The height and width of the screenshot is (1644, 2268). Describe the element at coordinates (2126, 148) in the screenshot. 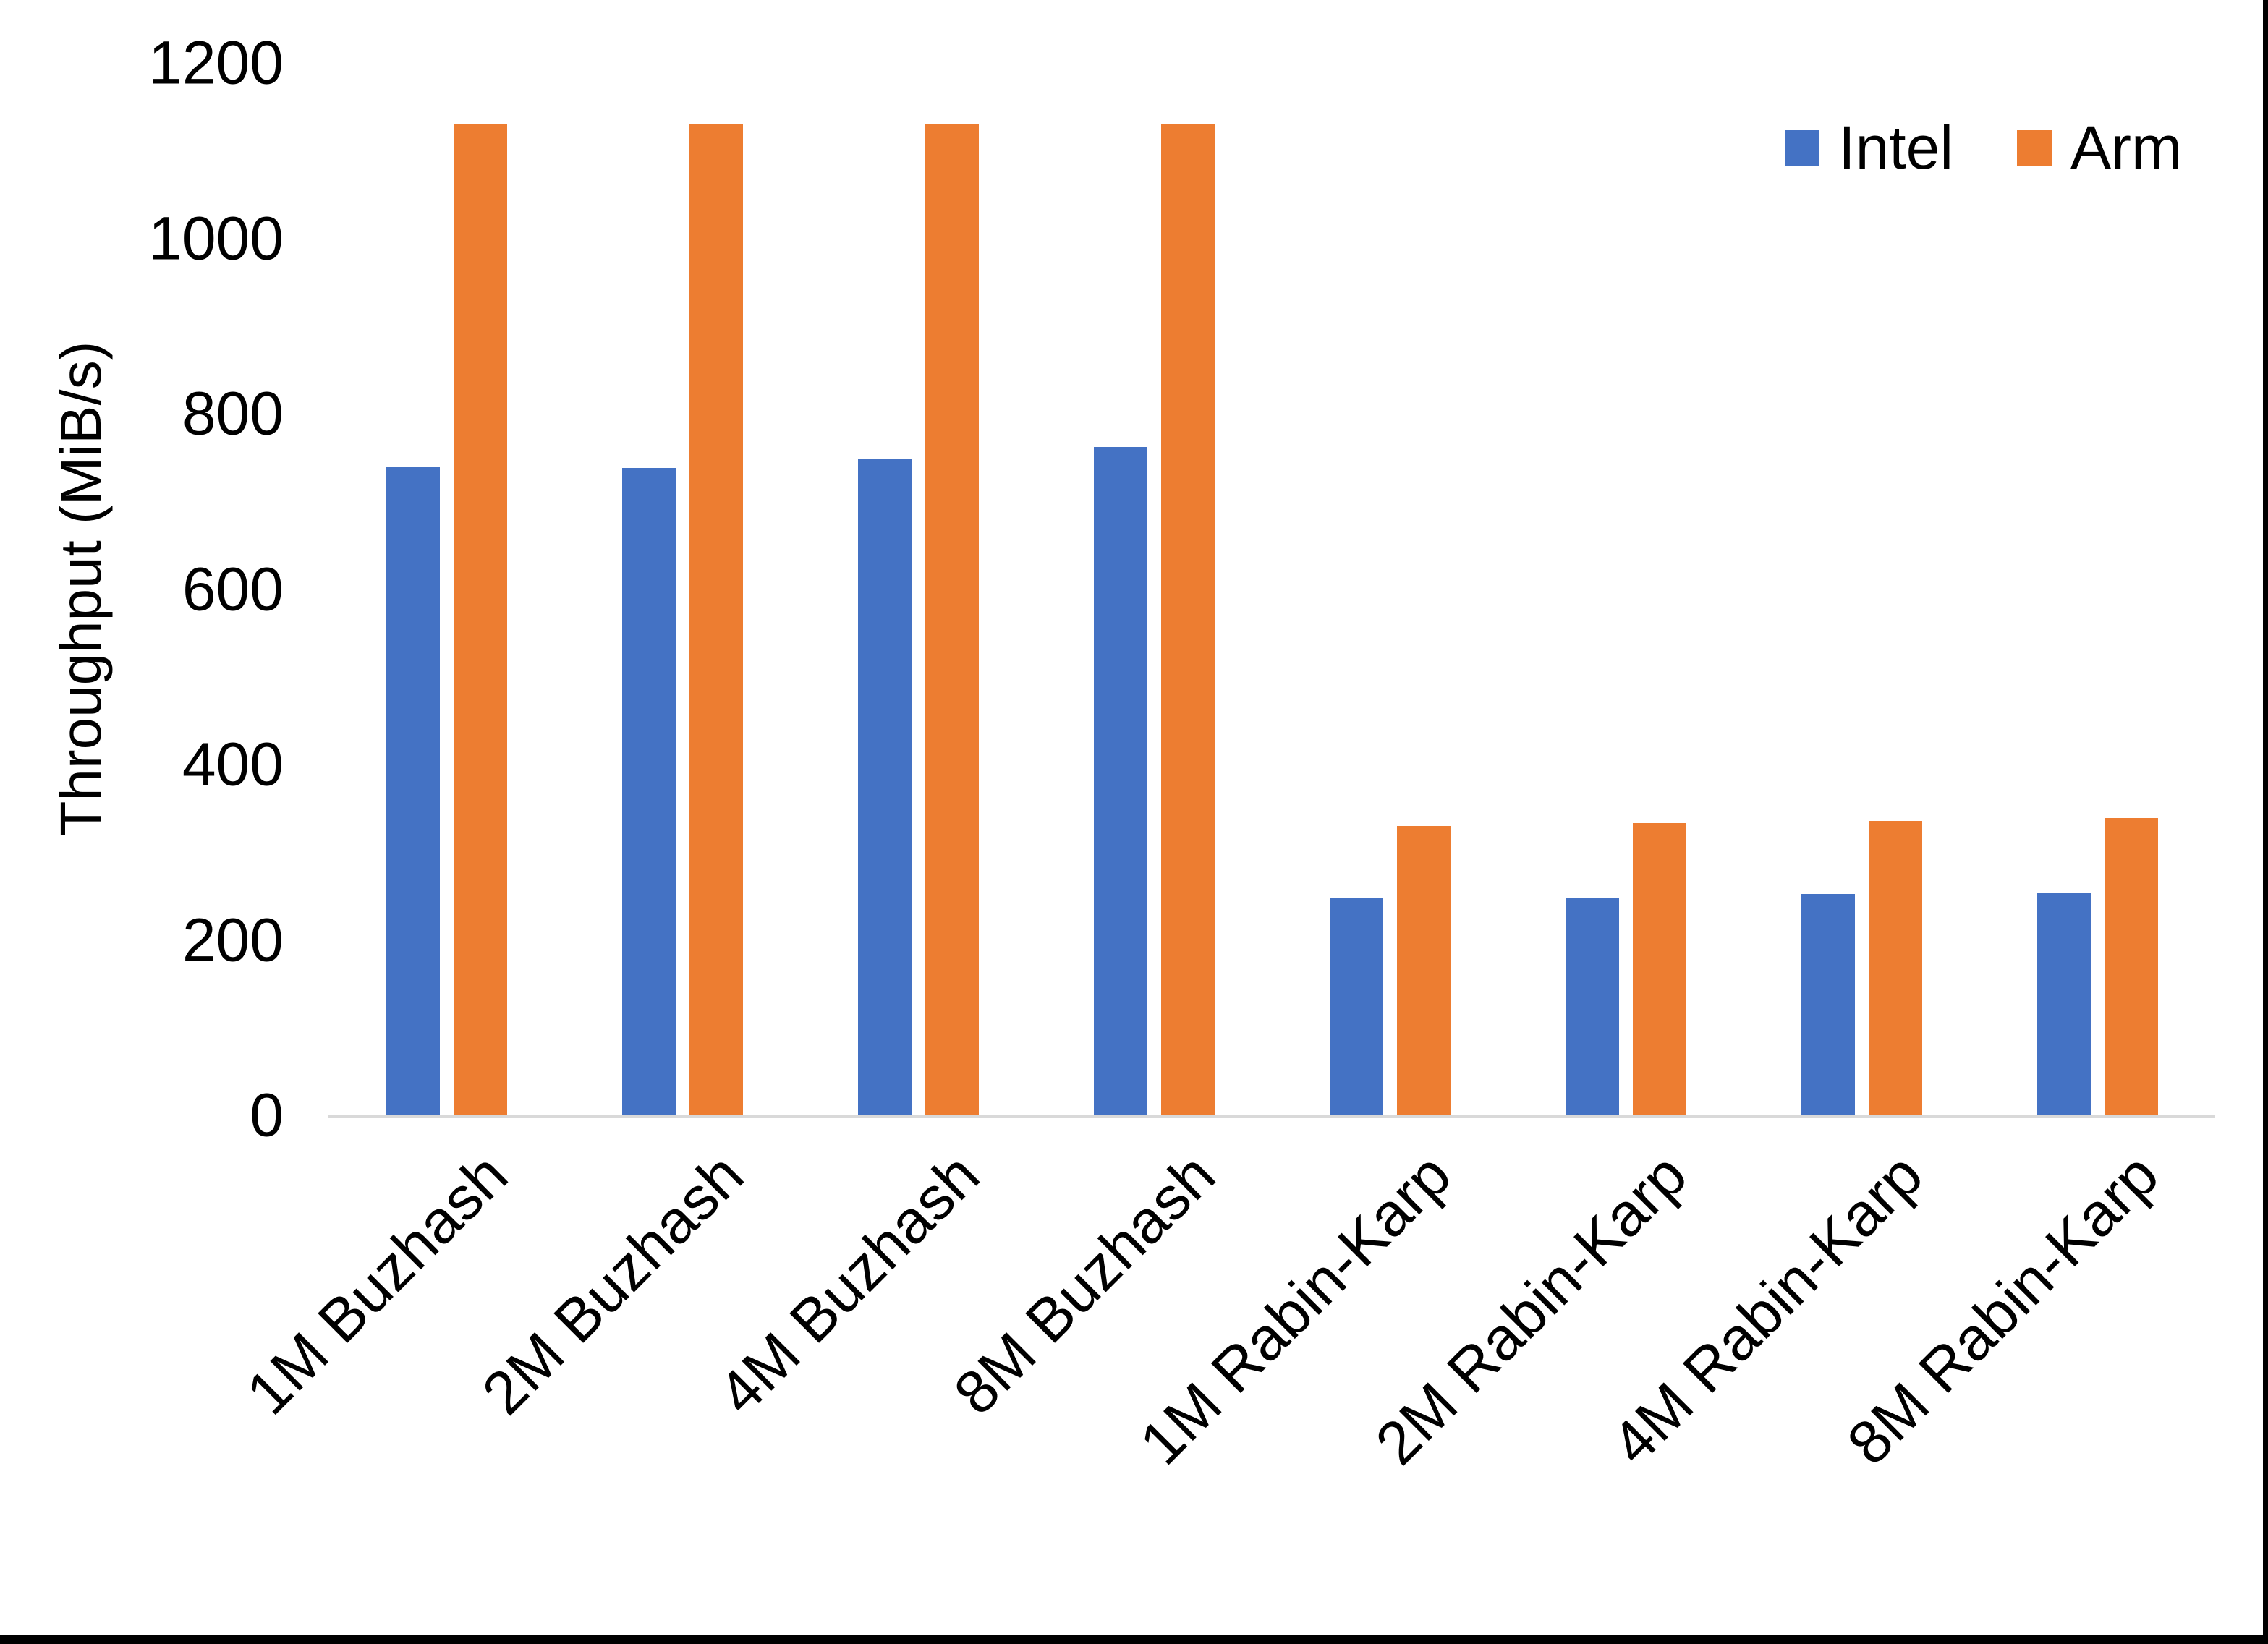

I see `legend-label: Arm` at that location.